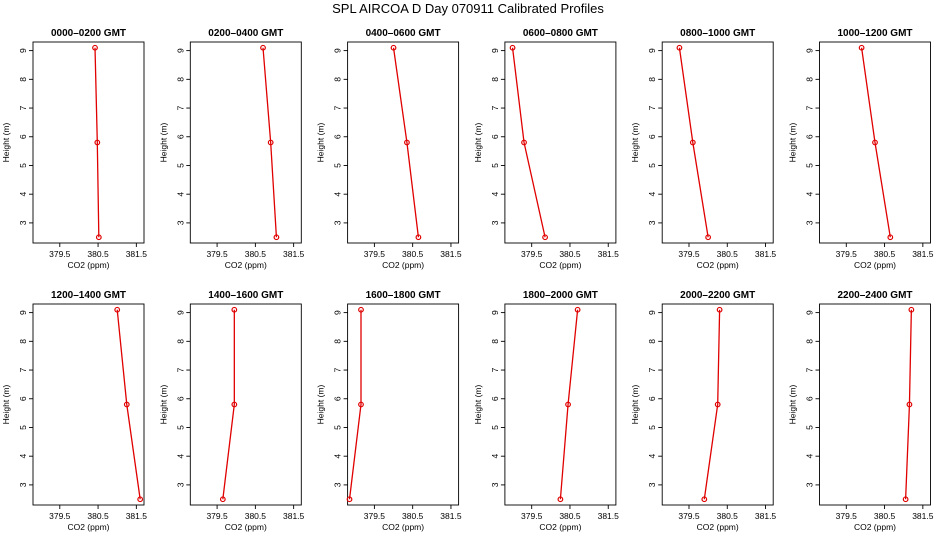  I want to click on panel-title: 1200–1400 GMT, so click(88, 295).